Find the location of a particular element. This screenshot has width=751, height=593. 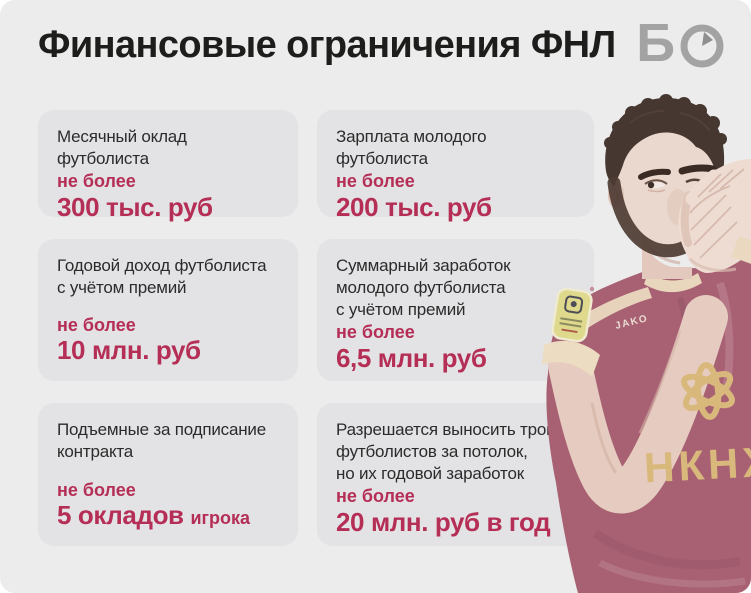

card-value-block: не более 300 тыс. руб is located at coordinates (169, 196).